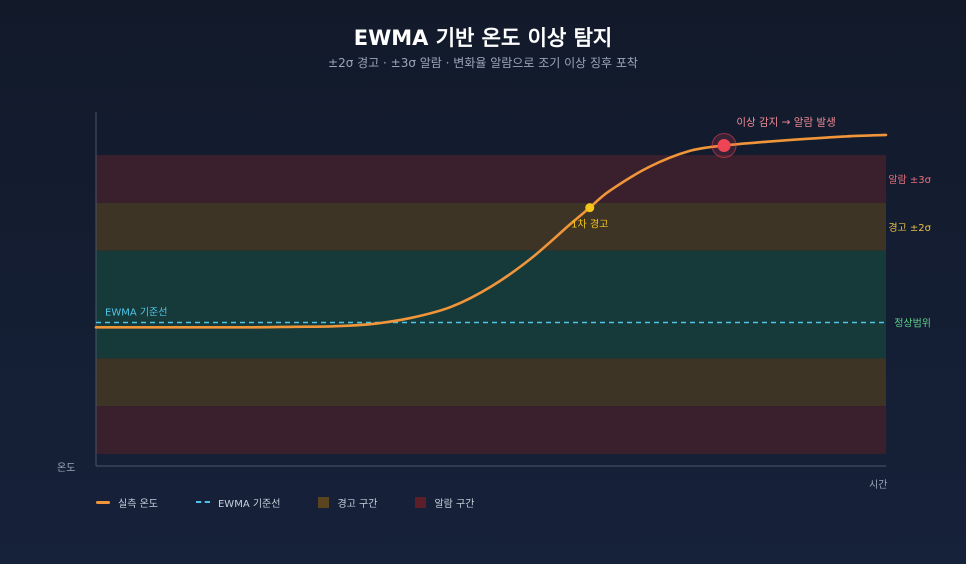 The height and width of the screenshot is (564, 966). I want to click on x-axis-label: 시간, so click(878, 485).